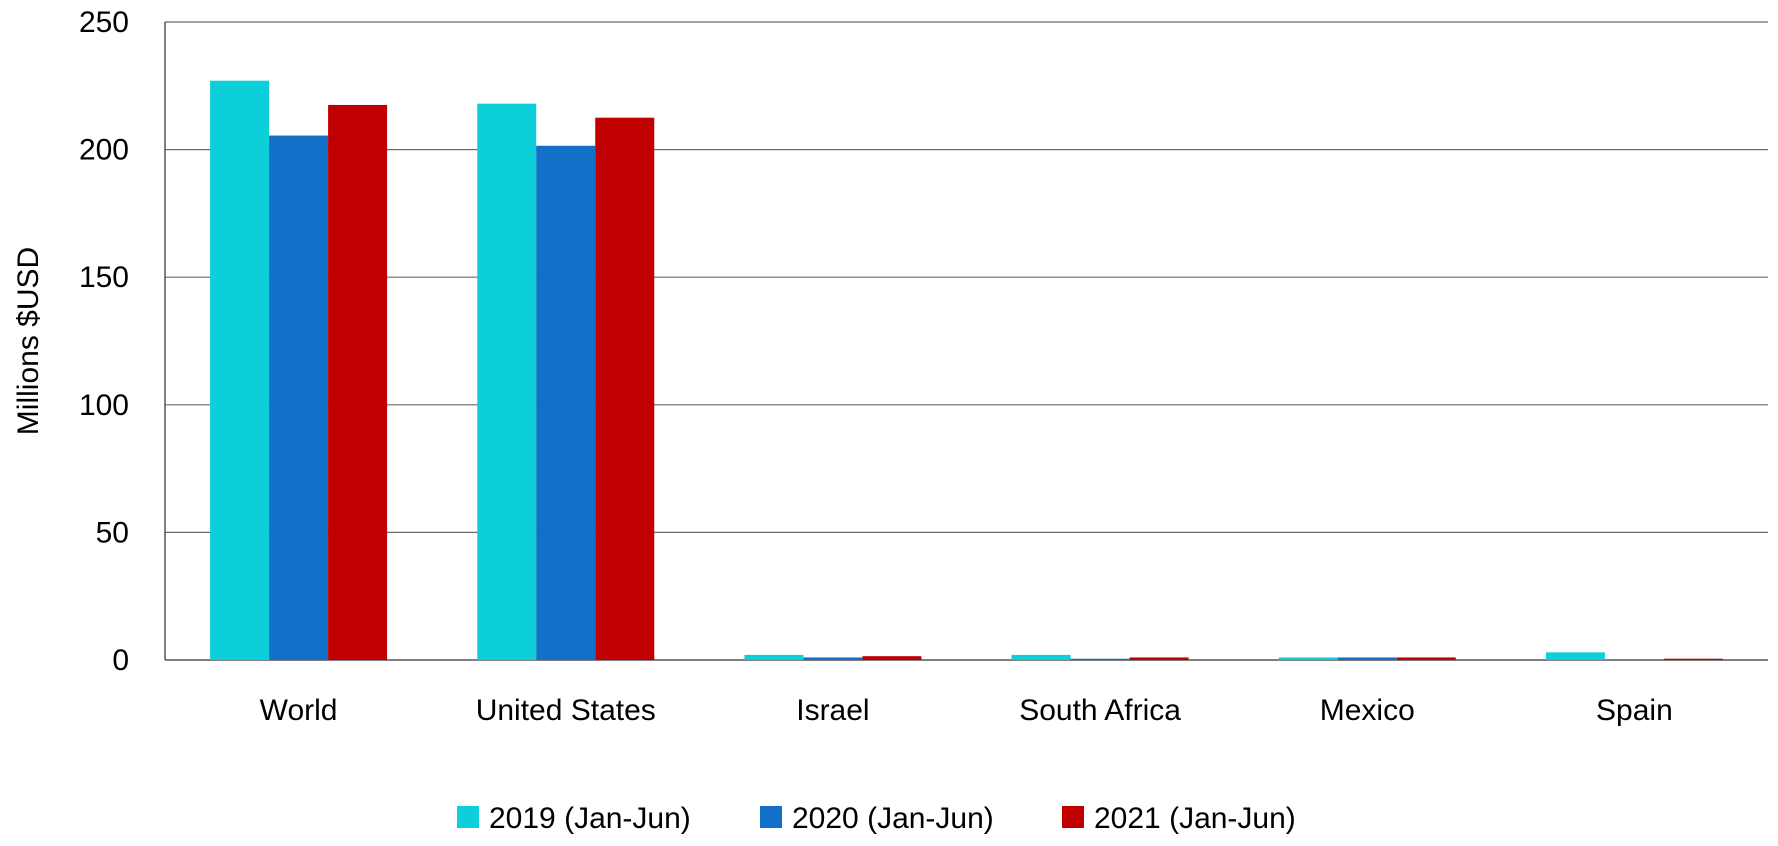 Image resolution: width=1778 pixels, height=846 pixels. Describe the element at coordinates (566, 710) in the screenshot. I see `x-tick-label: United States` at that location.